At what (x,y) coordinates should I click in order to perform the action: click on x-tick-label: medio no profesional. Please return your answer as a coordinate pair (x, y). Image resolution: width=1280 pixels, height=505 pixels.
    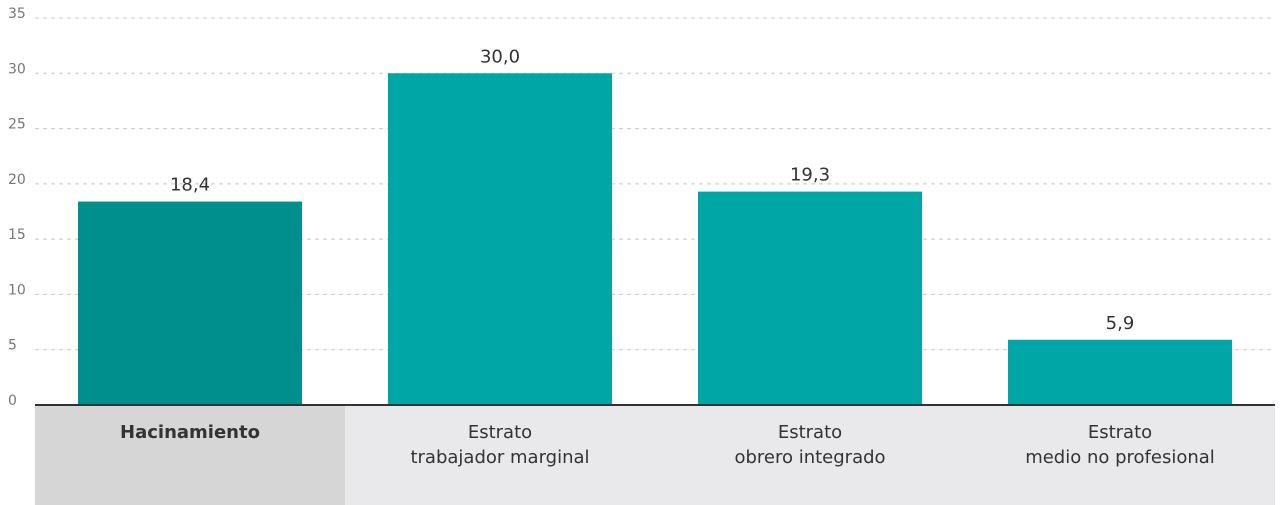
    Looking at the image, I should click on (1120, 457).